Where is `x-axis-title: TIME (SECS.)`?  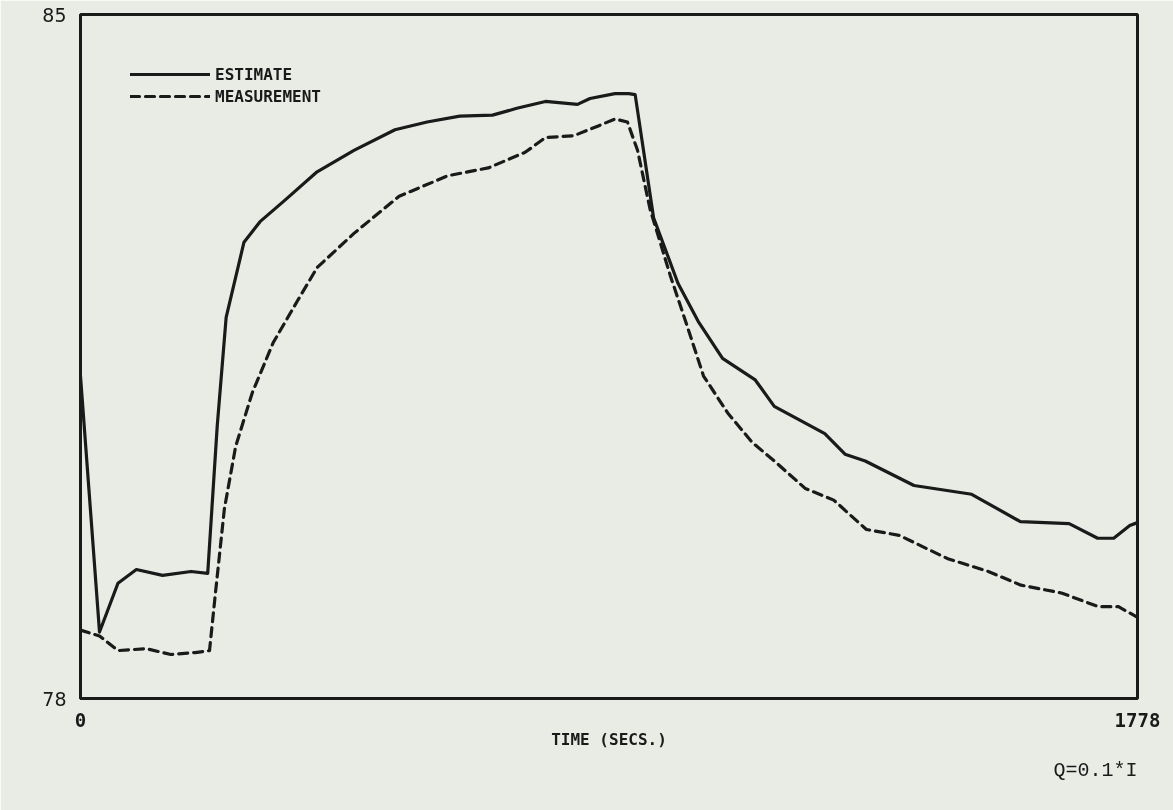 x-axis-title: TIME (SECS.) is located at coordinates (609, 739).